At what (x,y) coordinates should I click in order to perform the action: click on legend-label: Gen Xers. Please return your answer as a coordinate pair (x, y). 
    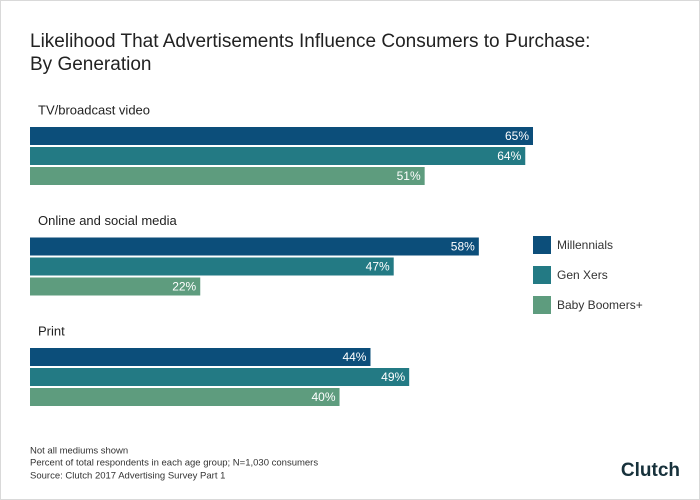
    Looking at the image, I should click on (582, 275).